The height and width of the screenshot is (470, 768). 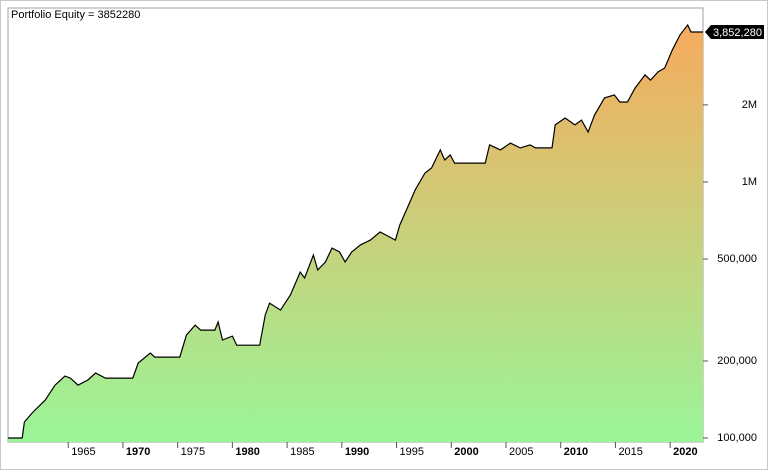 I want to click on y-tick-label: 100,000, so click(x=737, y=438).